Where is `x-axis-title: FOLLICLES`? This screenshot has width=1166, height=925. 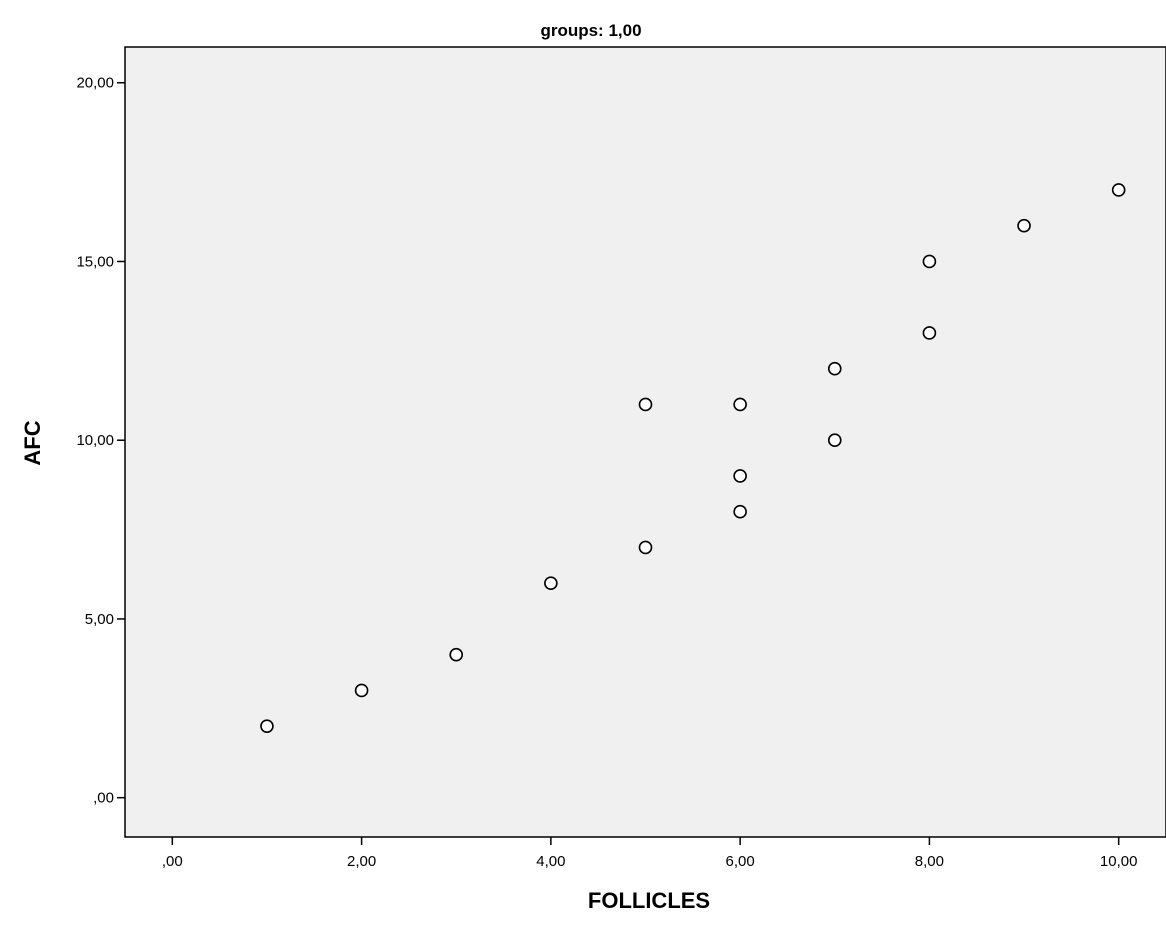 x-axis-title: FOLLICLES is located at coordinates (649, 900).